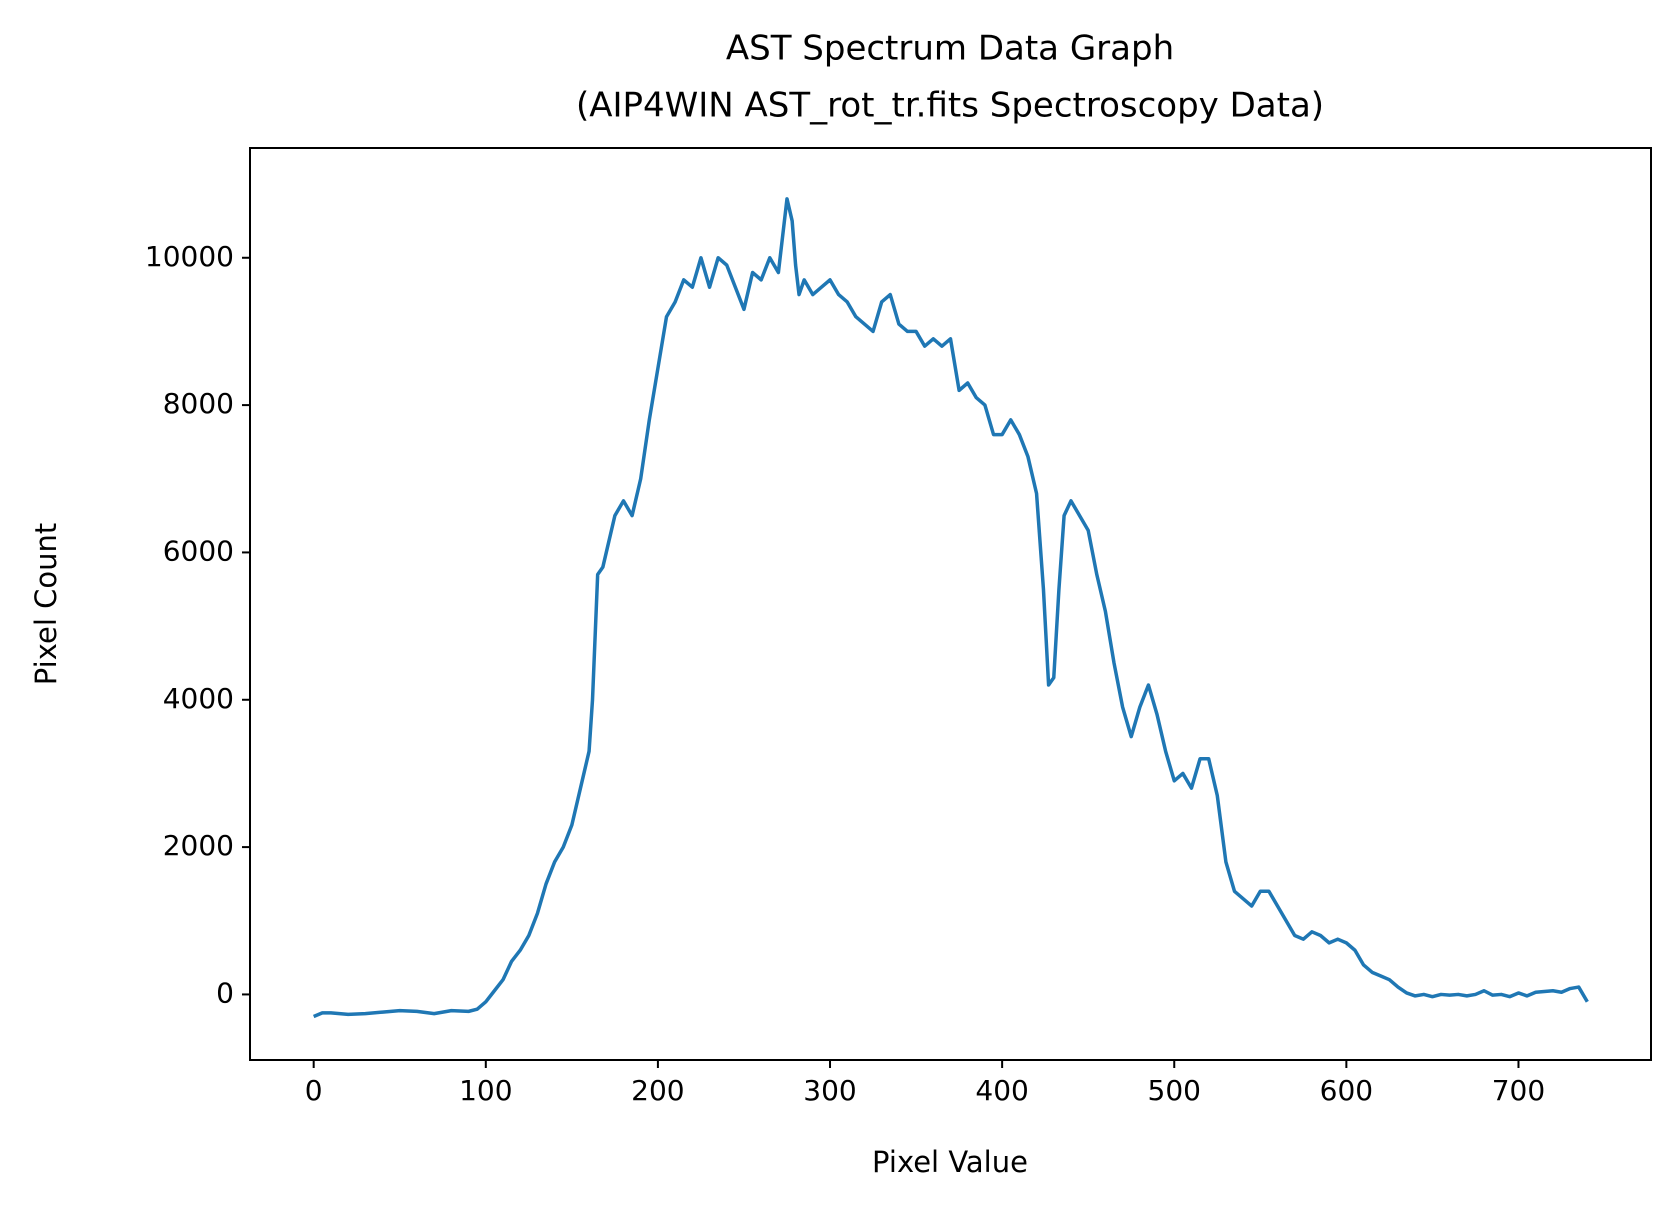  What do you see at coordinates (46, 604) in the screenshot?
I see `y-axis-label: Pixel Count` at bounding box center [46, 604].